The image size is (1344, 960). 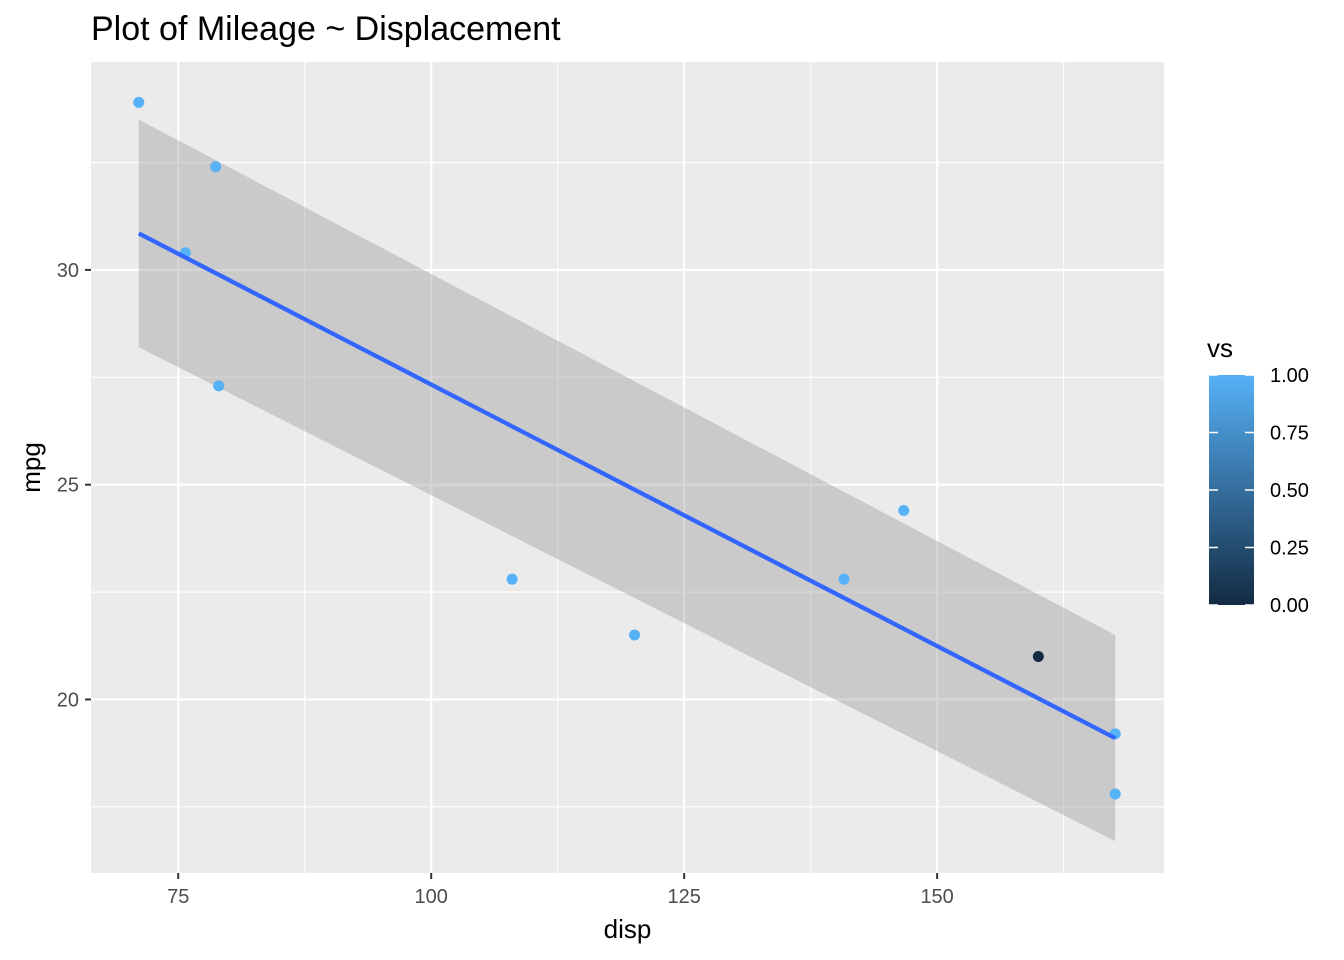 I want to click on y-axis-ticks: 20 25 30, so click(x=74, y=485).